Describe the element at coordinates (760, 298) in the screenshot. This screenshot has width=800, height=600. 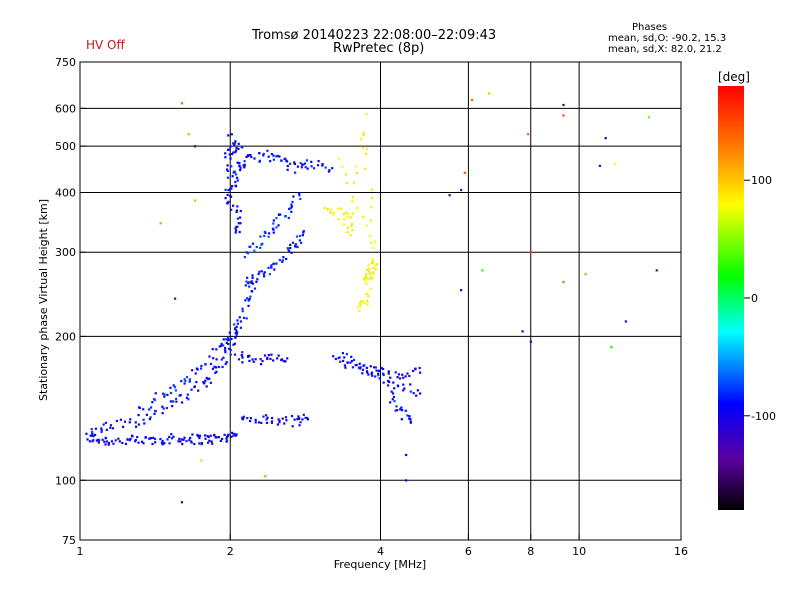
I see `colorbar-ticks: 100 0 -100` at that location.